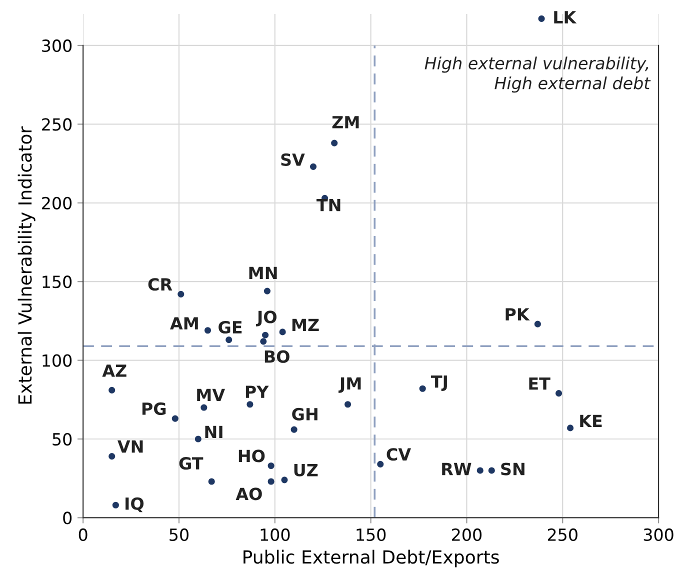  What do you see at coordinates (293, 159) in the screenshot?
I see `annotation: SV` at bounding box center [293, 159].